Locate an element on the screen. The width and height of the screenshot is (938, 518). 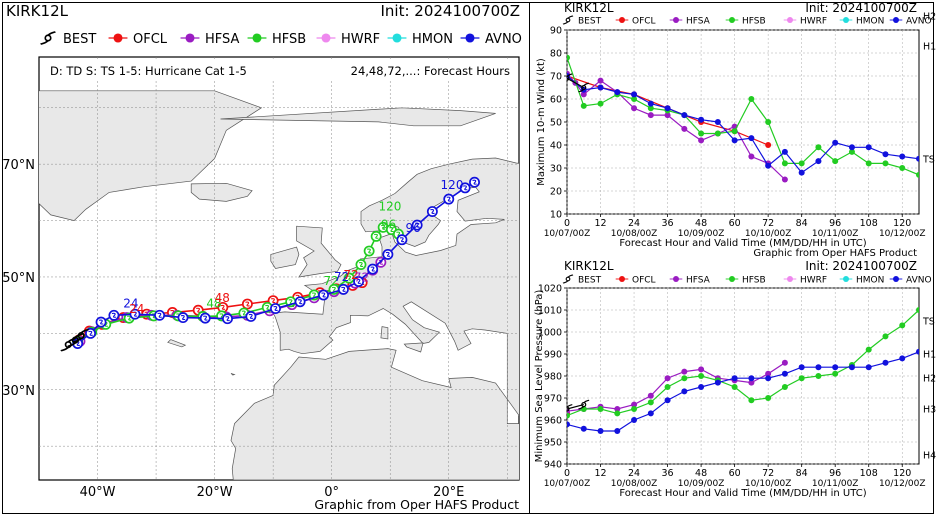
forecast-hour-label: 120 is located at coordinates (390, 206).